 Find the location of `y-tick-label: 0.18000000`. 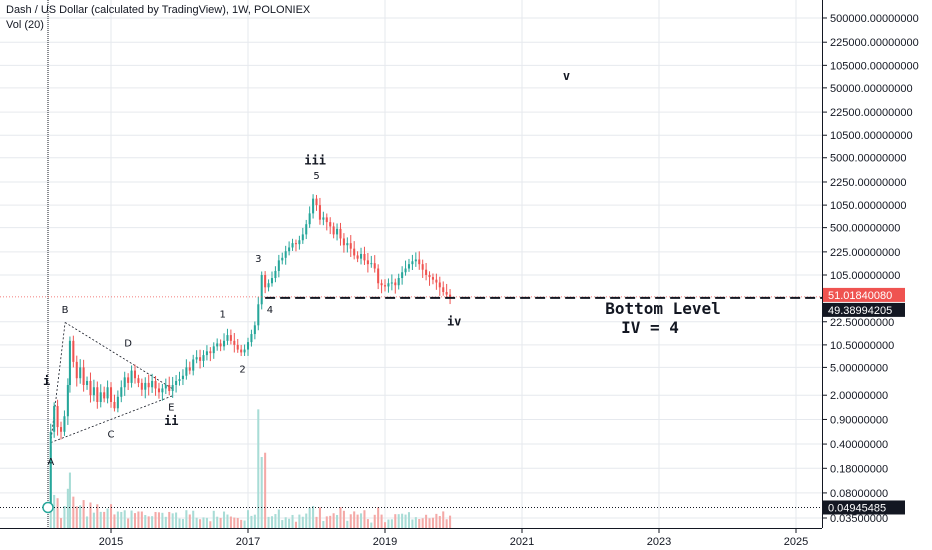

y-tick-label: 0.18000000 is located at coordinates (859, 469).